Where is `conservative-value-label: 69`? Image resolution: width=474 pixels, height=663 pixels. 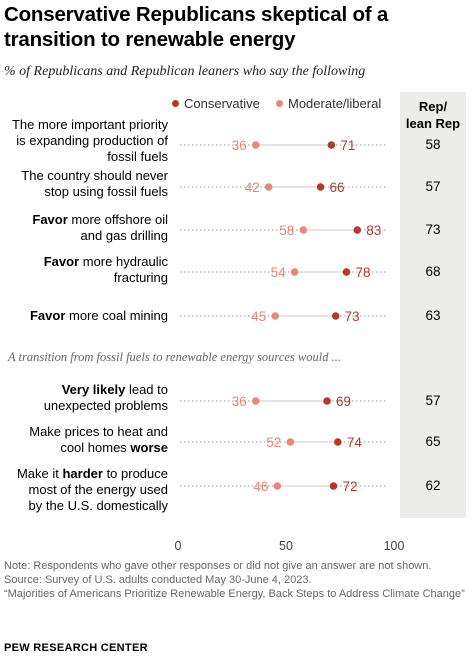 conservative-value-label: 69 is located at coordinates (343, 401).